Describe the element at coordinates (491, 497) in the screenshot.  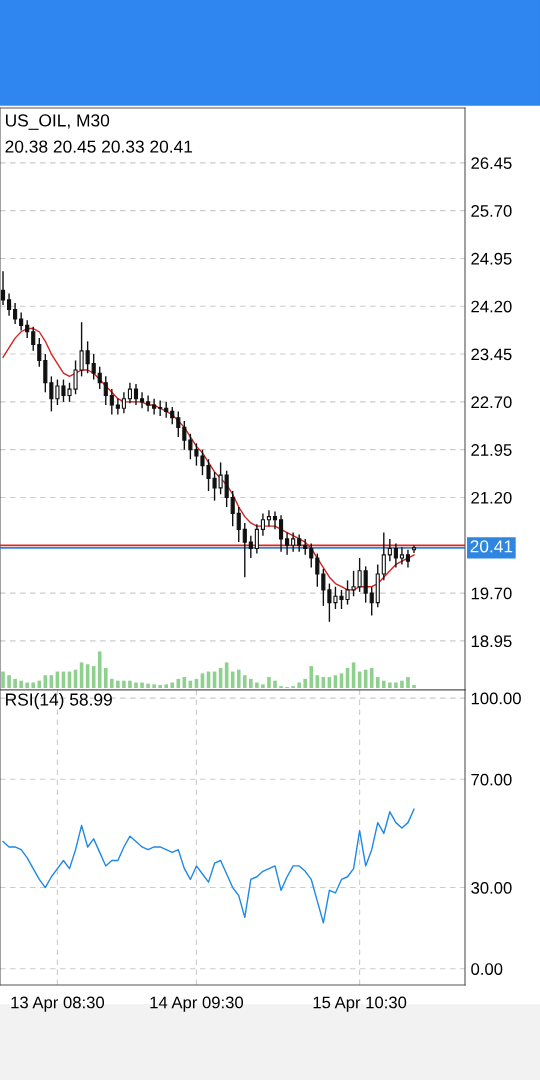
I see `y-tick-label: 21.20` at that location.